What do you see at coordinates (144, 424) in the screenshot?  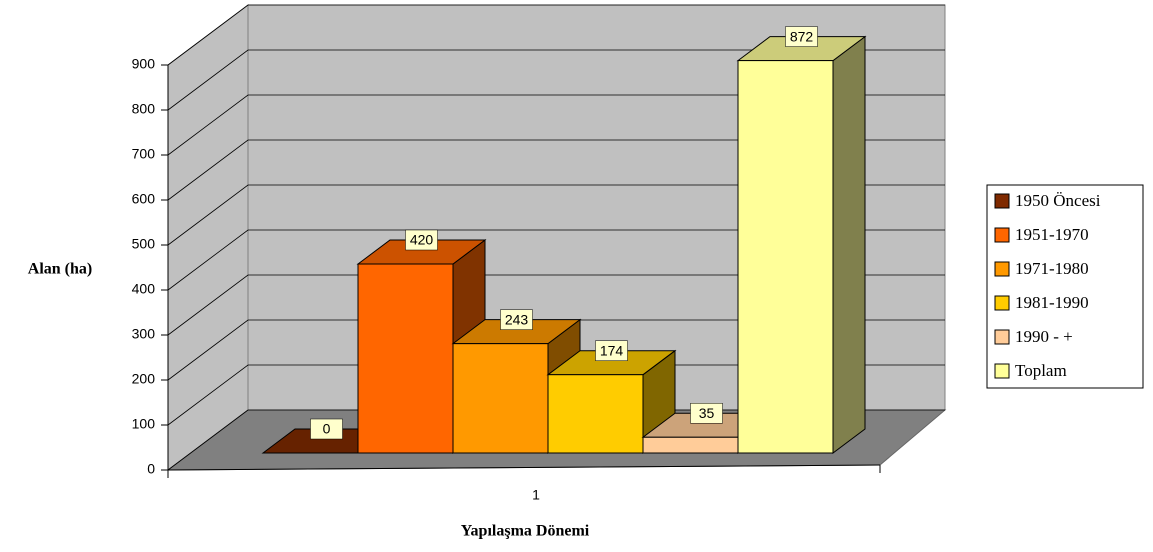 I see `y-tick-label: 100` at bounding box center [144, 424].